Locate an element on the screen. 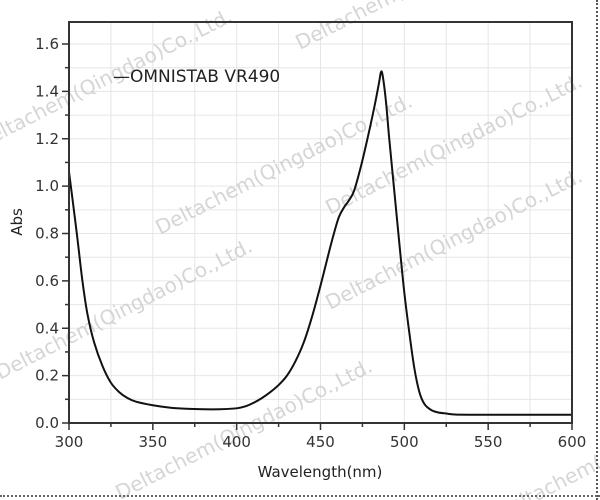  x-tick-label: 600 is located at coordinates (572, 442).